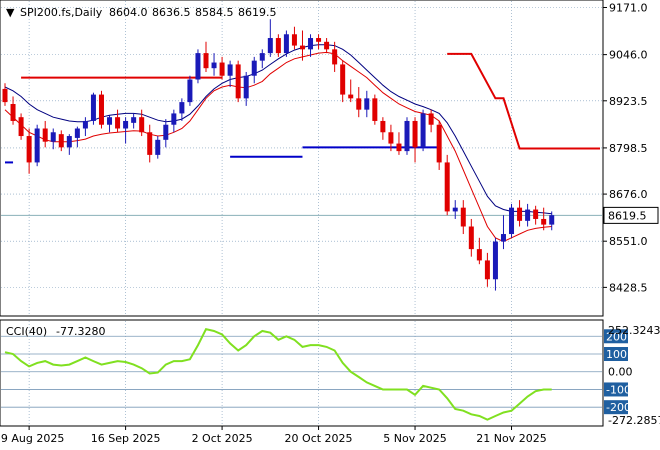  What do you see at coordinates (414, 438) in the screenshot?
I see `date-tick-label: 5 Nov 2025` at bounding box center [414, 438].